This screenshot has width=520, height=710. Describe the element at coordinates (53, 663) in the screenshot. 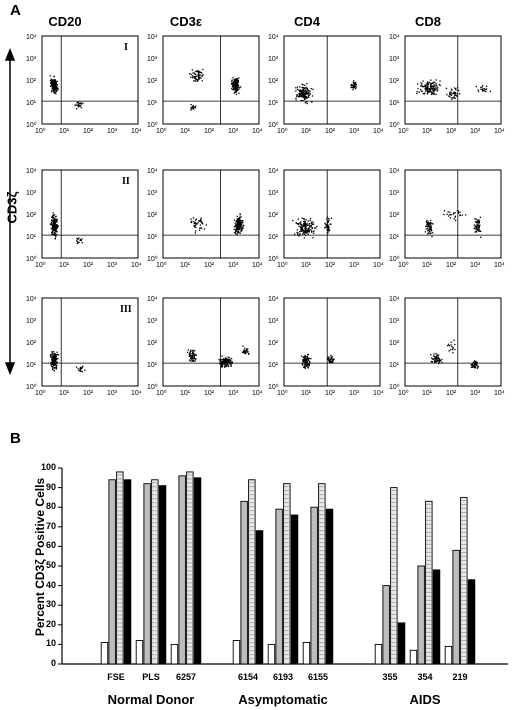

I see `y-tick-label: 0` at that location.